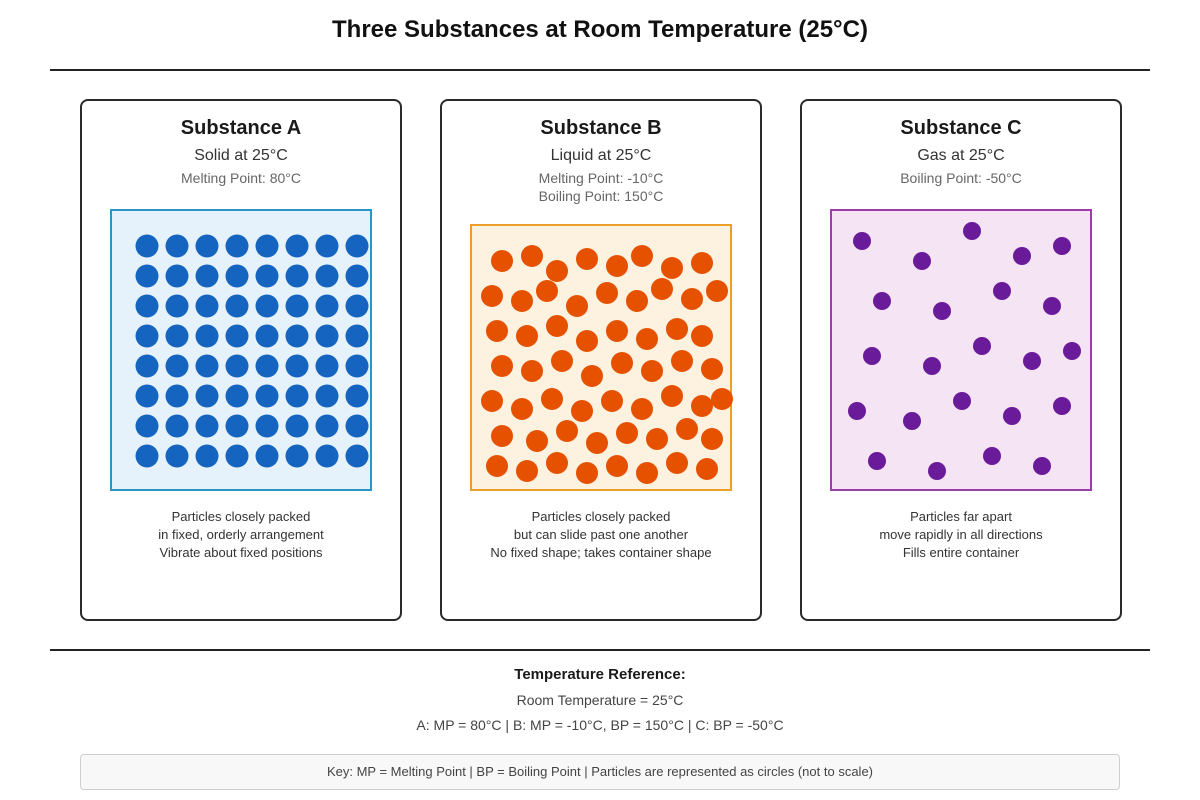 The height and width of the screenshot is (800, 1200). What do you see at coordinates (241, 178) in the screenshot?
I see `substance-a-melting-point: Melting Point: 80°C` at bounding box center [241, 178].